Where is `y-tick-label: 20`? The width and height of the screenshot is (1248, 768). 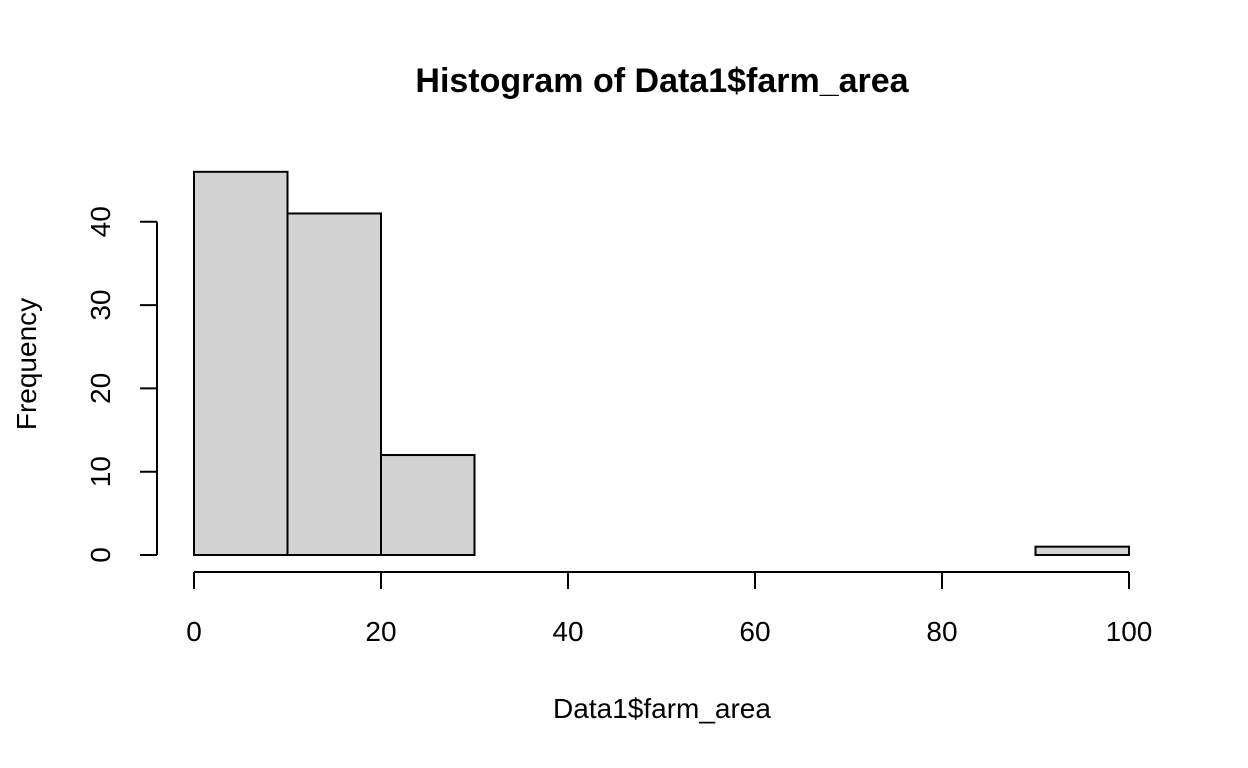 y-tick-label: 20 is located at coordinates (100, 388).